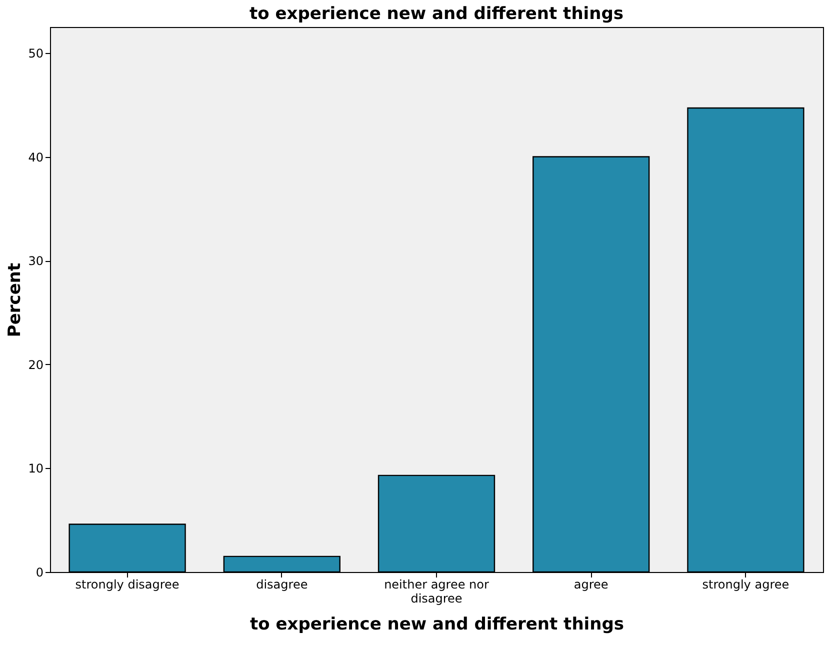 The image size is (835, 663). I want to click on y-tick-label: 10, so click(36, 469).